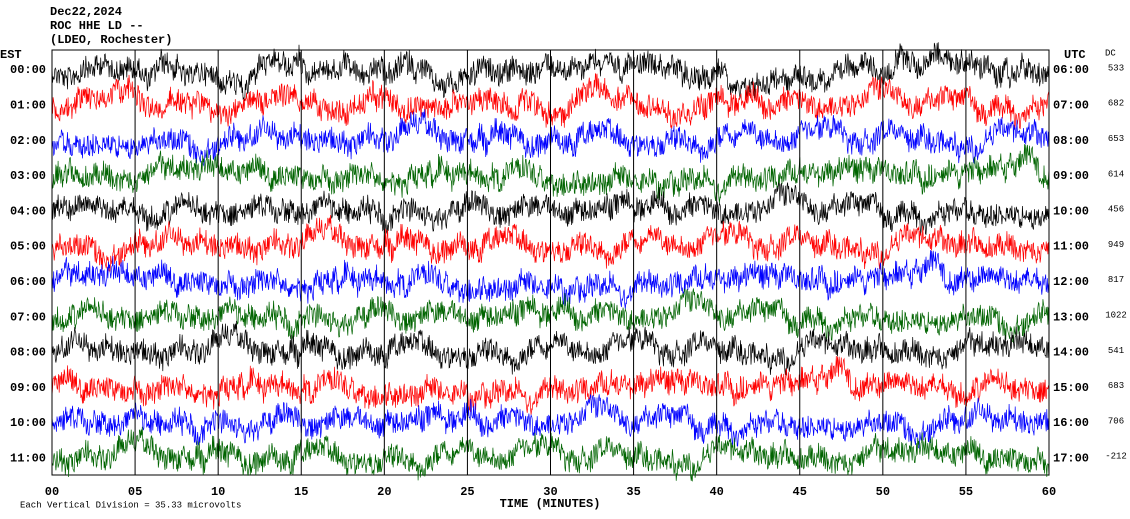  Describe the element at coordinates (135, 492) in the screenshot. I see `x-tick-label: 05` at that location.